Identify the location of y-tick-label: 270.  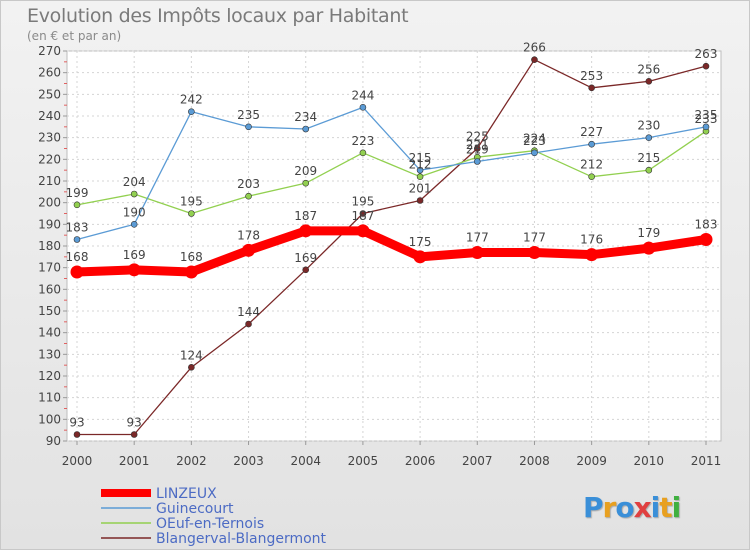
(49, 51).